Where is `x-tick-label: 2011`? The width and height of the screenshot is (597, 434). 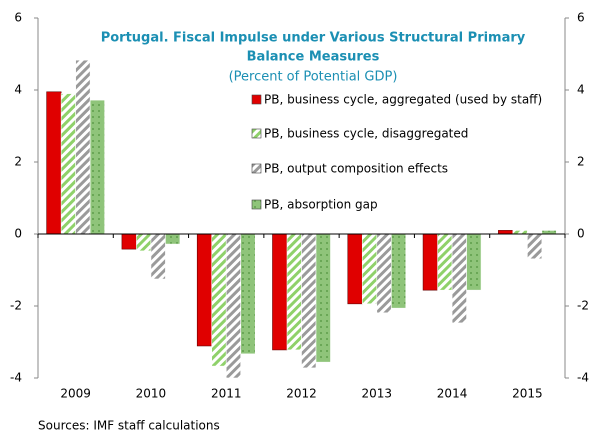
x-tick-label: 2011 is located at coordinates (226, 394).